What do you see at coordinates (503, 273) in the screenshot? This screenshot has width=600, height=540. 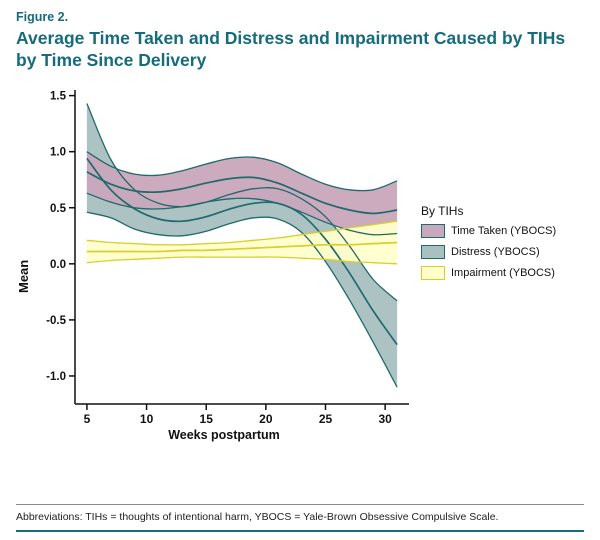 I see `legend-label: Impairment (YBOCS)` at bounding box center [503, 273].